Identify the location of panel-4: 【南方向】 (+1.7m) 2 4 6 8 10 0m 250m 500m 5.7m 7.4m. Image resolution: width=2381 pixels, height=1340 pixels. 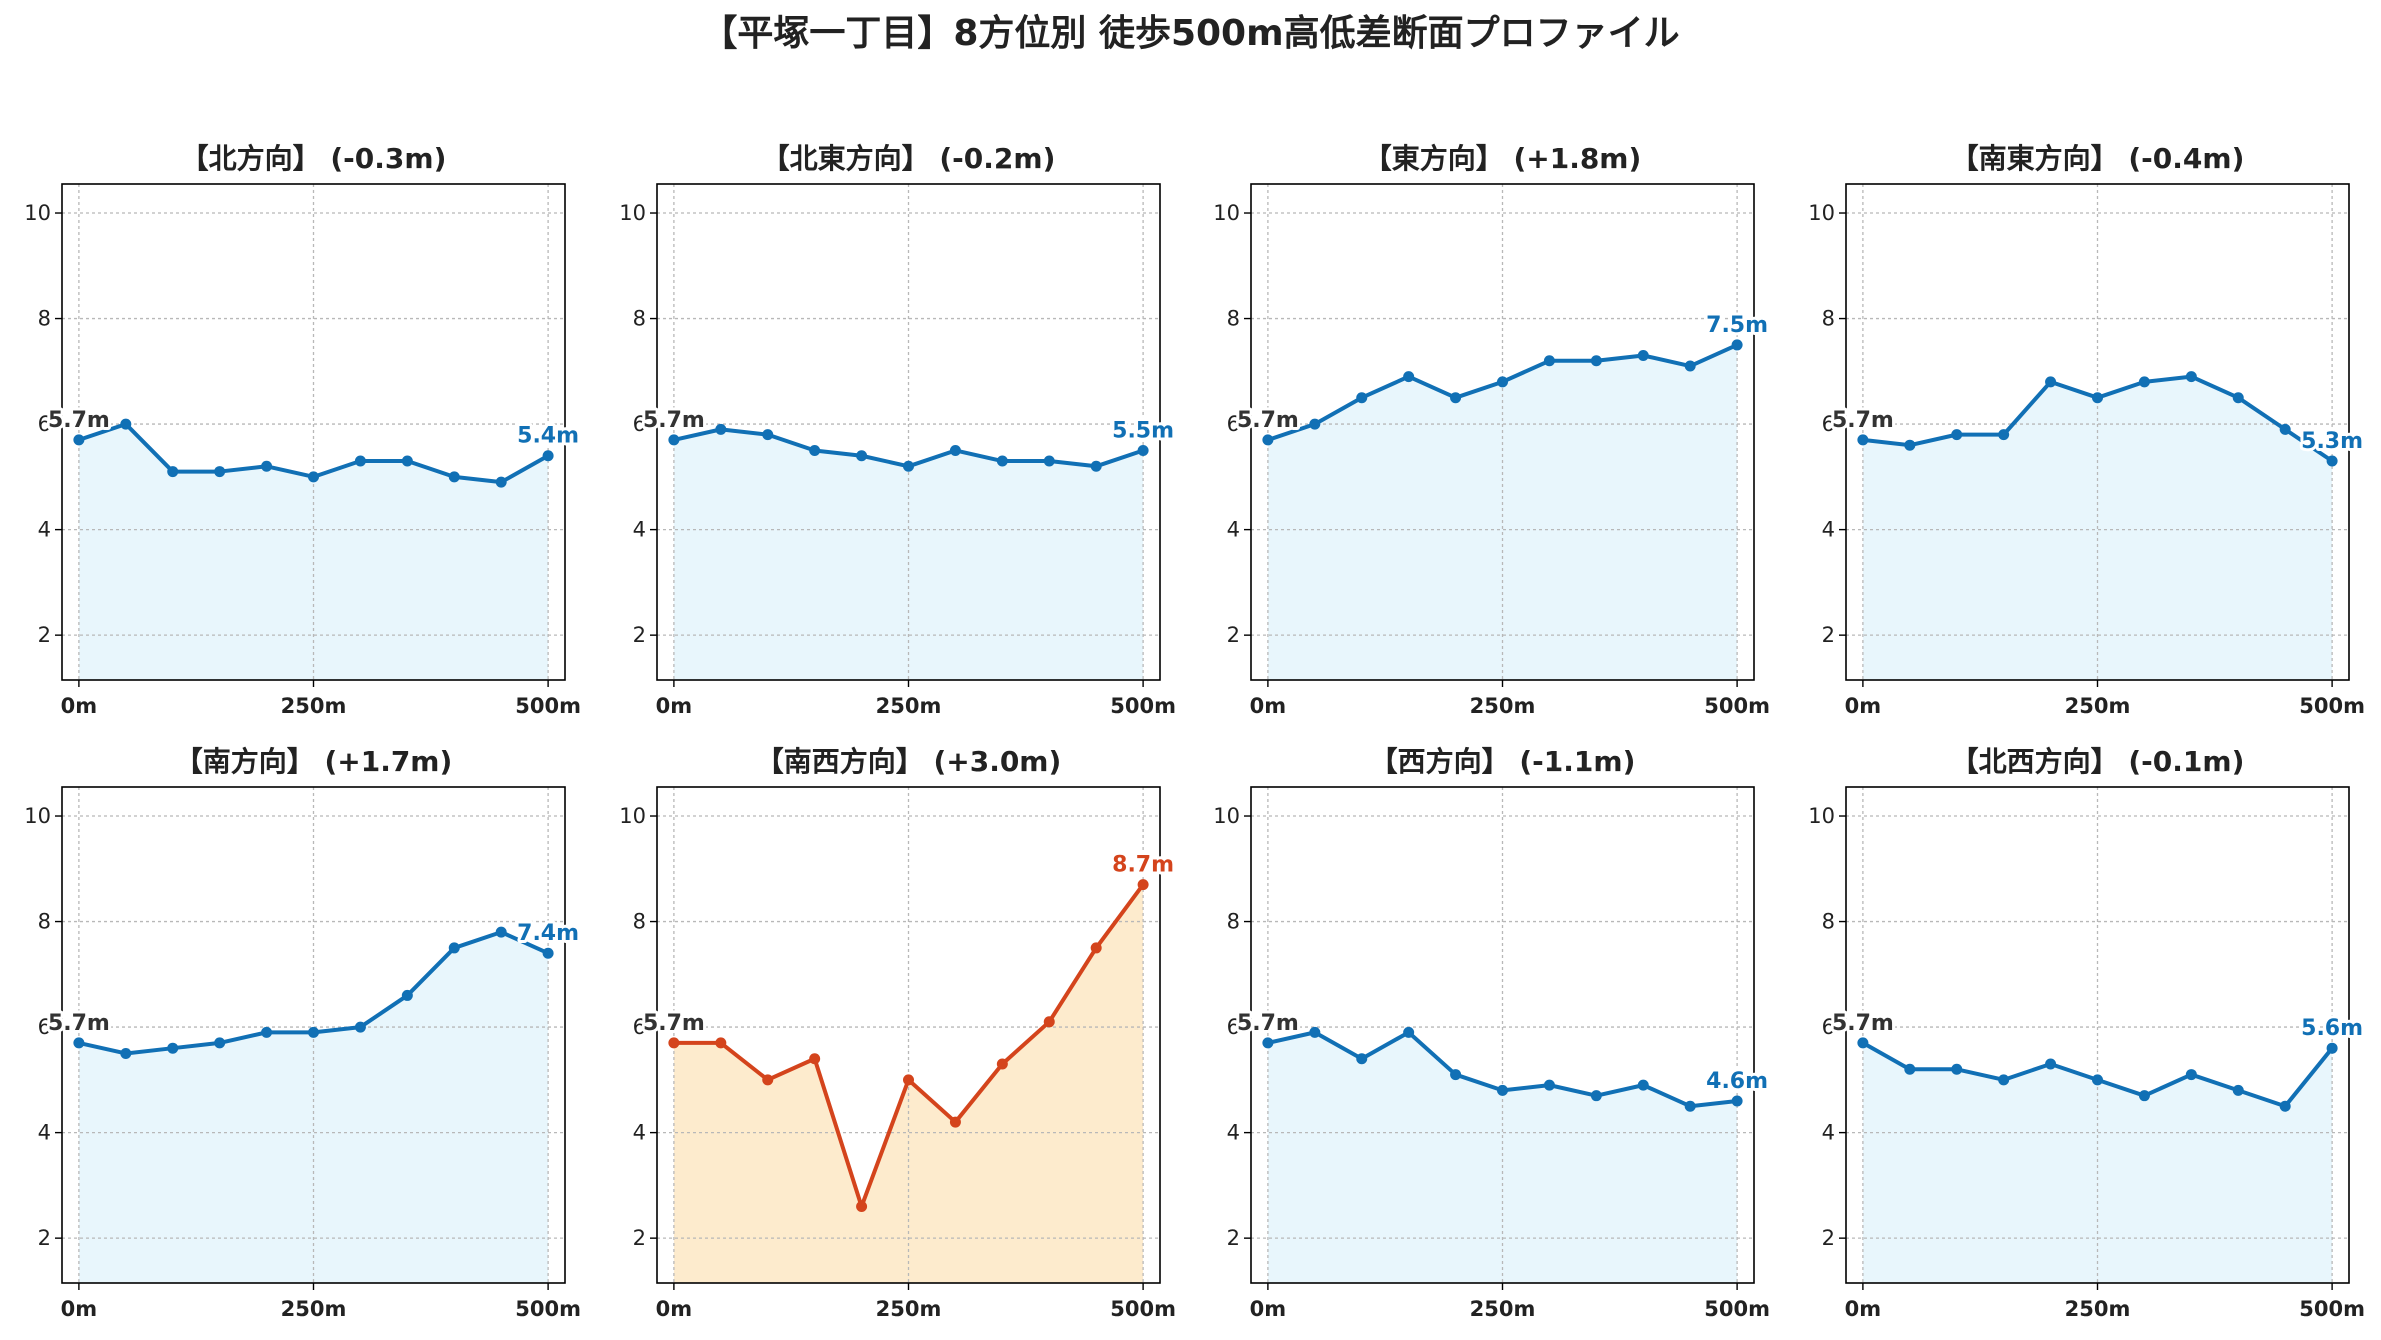
(303, 1033).